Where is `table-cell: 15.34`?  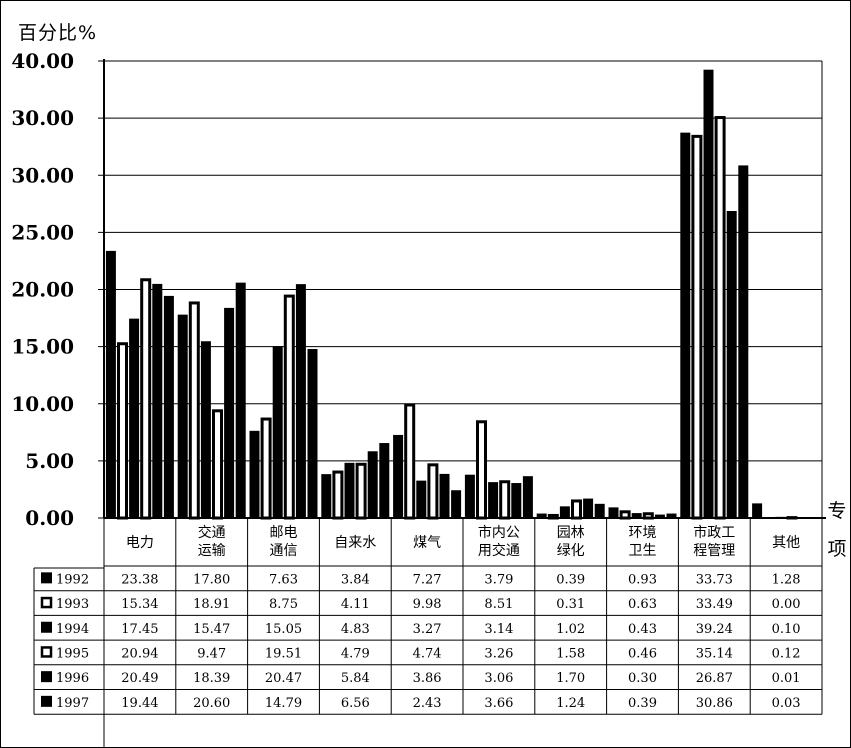
table-cell: 15.34 is located at coordinates (139, 604).